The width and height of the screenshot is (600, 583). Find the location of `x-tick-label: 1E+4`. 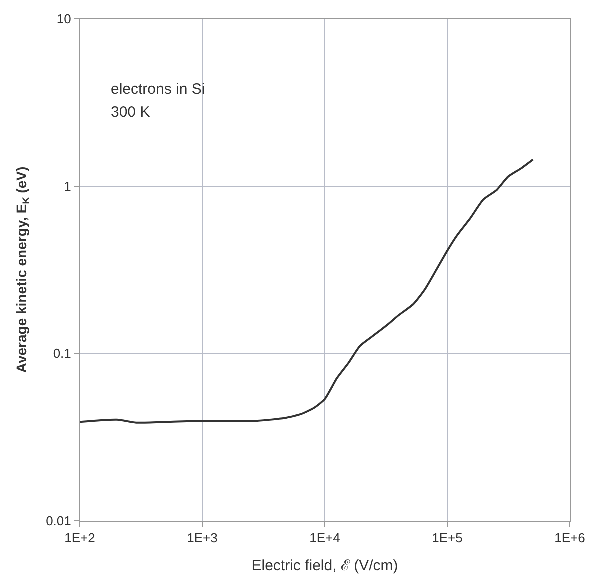

x-tick-label: 1E+4 is located at coordinates (325, 538).